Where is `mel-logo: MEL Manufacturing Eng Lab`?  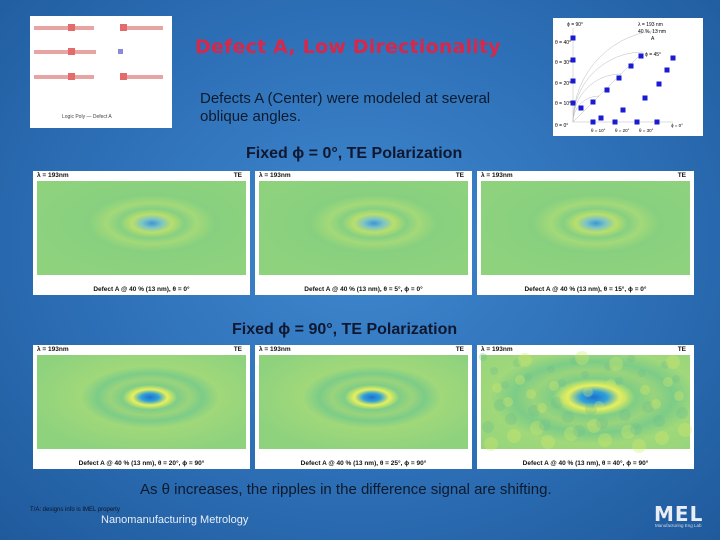 mel-logo: MEL Manufacturing Eng Lab is located at coordinates (680, 517).